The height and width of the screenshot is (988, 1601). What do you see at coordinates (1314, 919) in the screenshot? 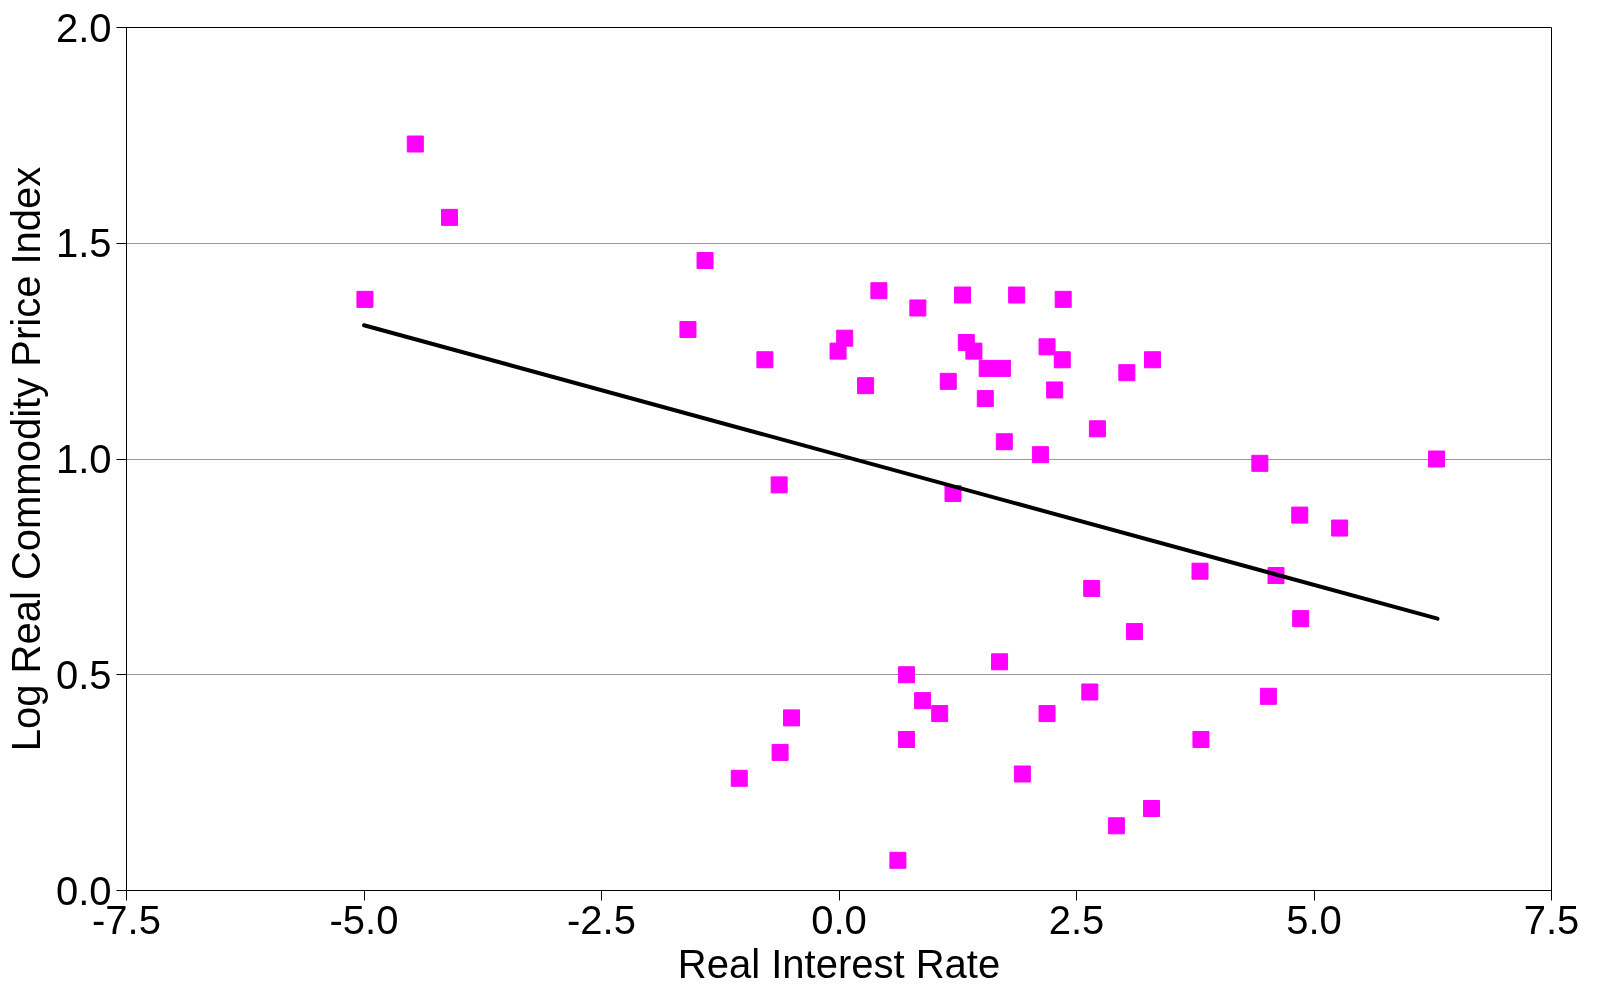
I see `x-tick-label: 5.0` at bounding box center [1314, 919].